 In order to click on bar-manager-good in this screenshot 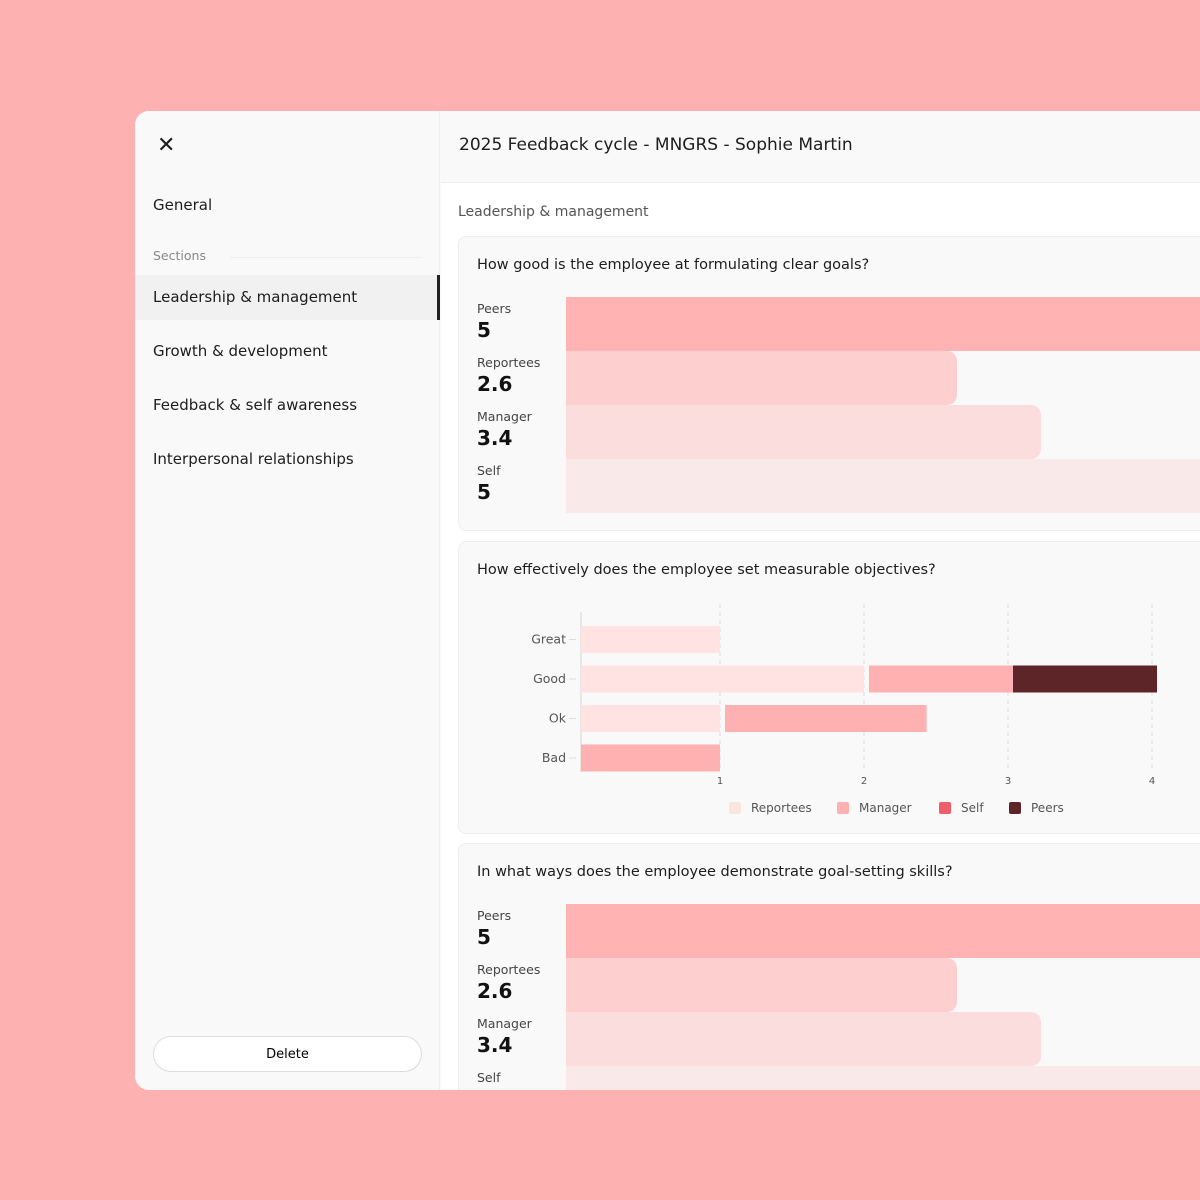, I will do `click(941, 679)`.